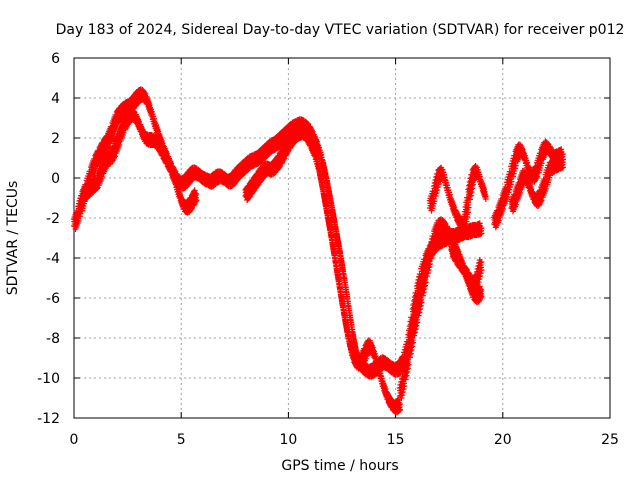  What do you see at coordinates (74, 440) in the screenshot?
I see `x-tick-label: 0` at bounding box center [74, 440].